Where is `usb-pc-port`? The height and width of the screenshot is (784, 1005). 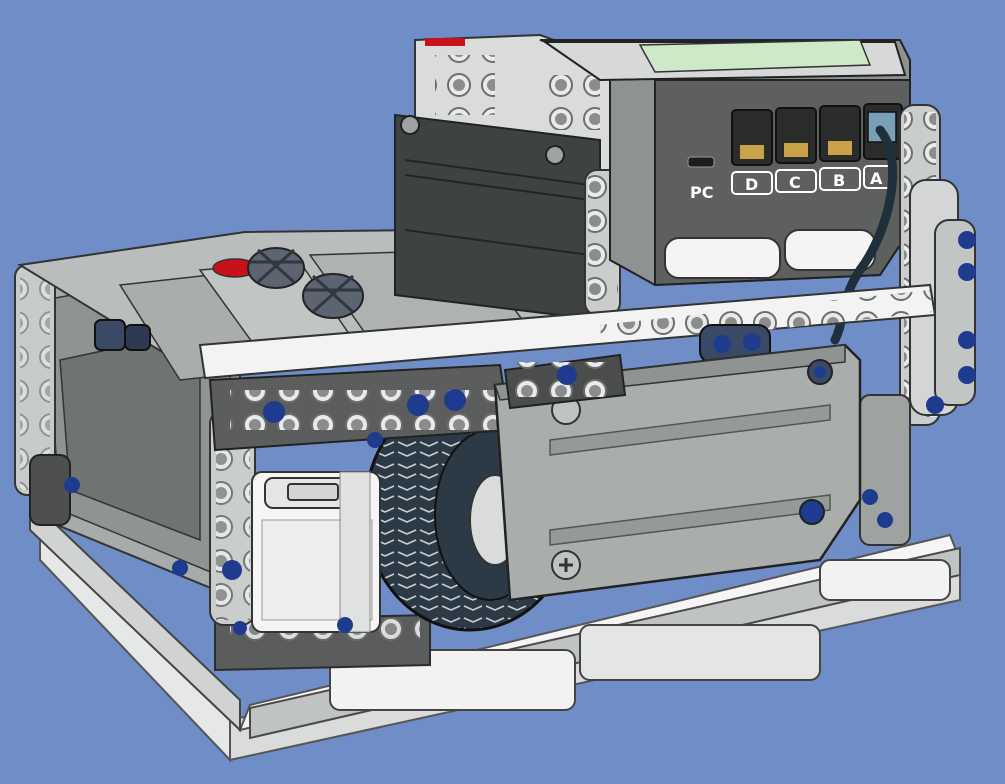 usb-pc-port is located at coordinates (701, 162).